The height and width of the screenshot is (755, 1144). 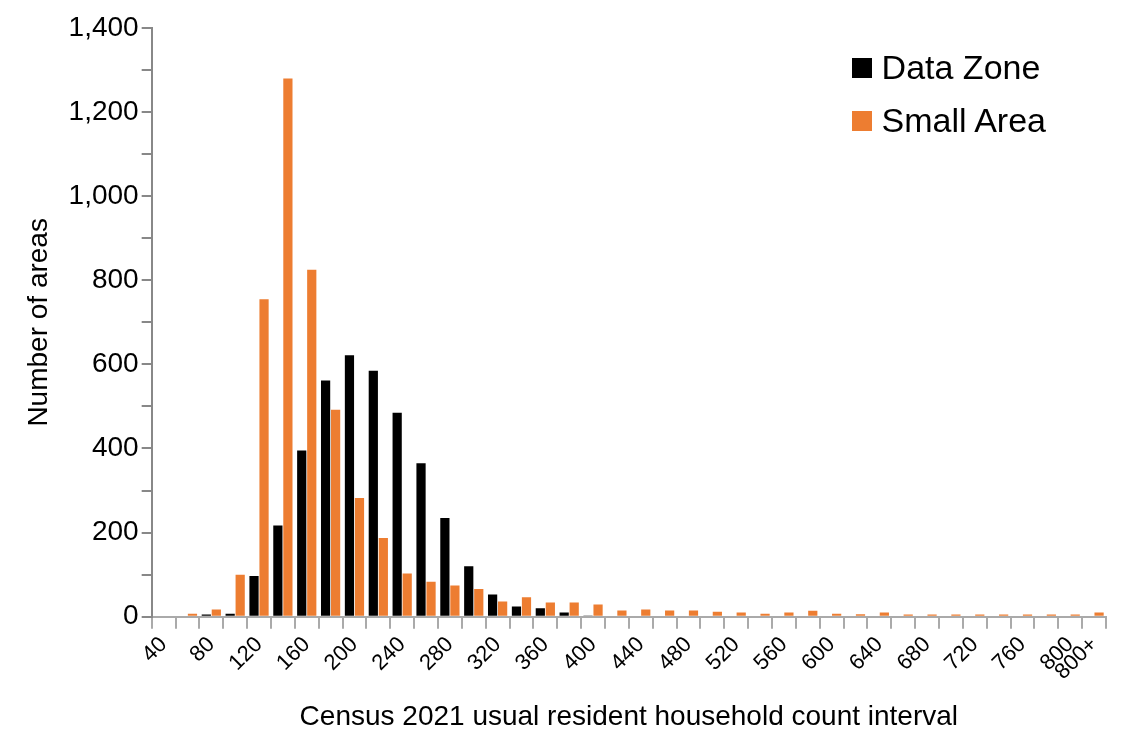 I want to click on x-tick-label: 560, so click(x=770, y=653).